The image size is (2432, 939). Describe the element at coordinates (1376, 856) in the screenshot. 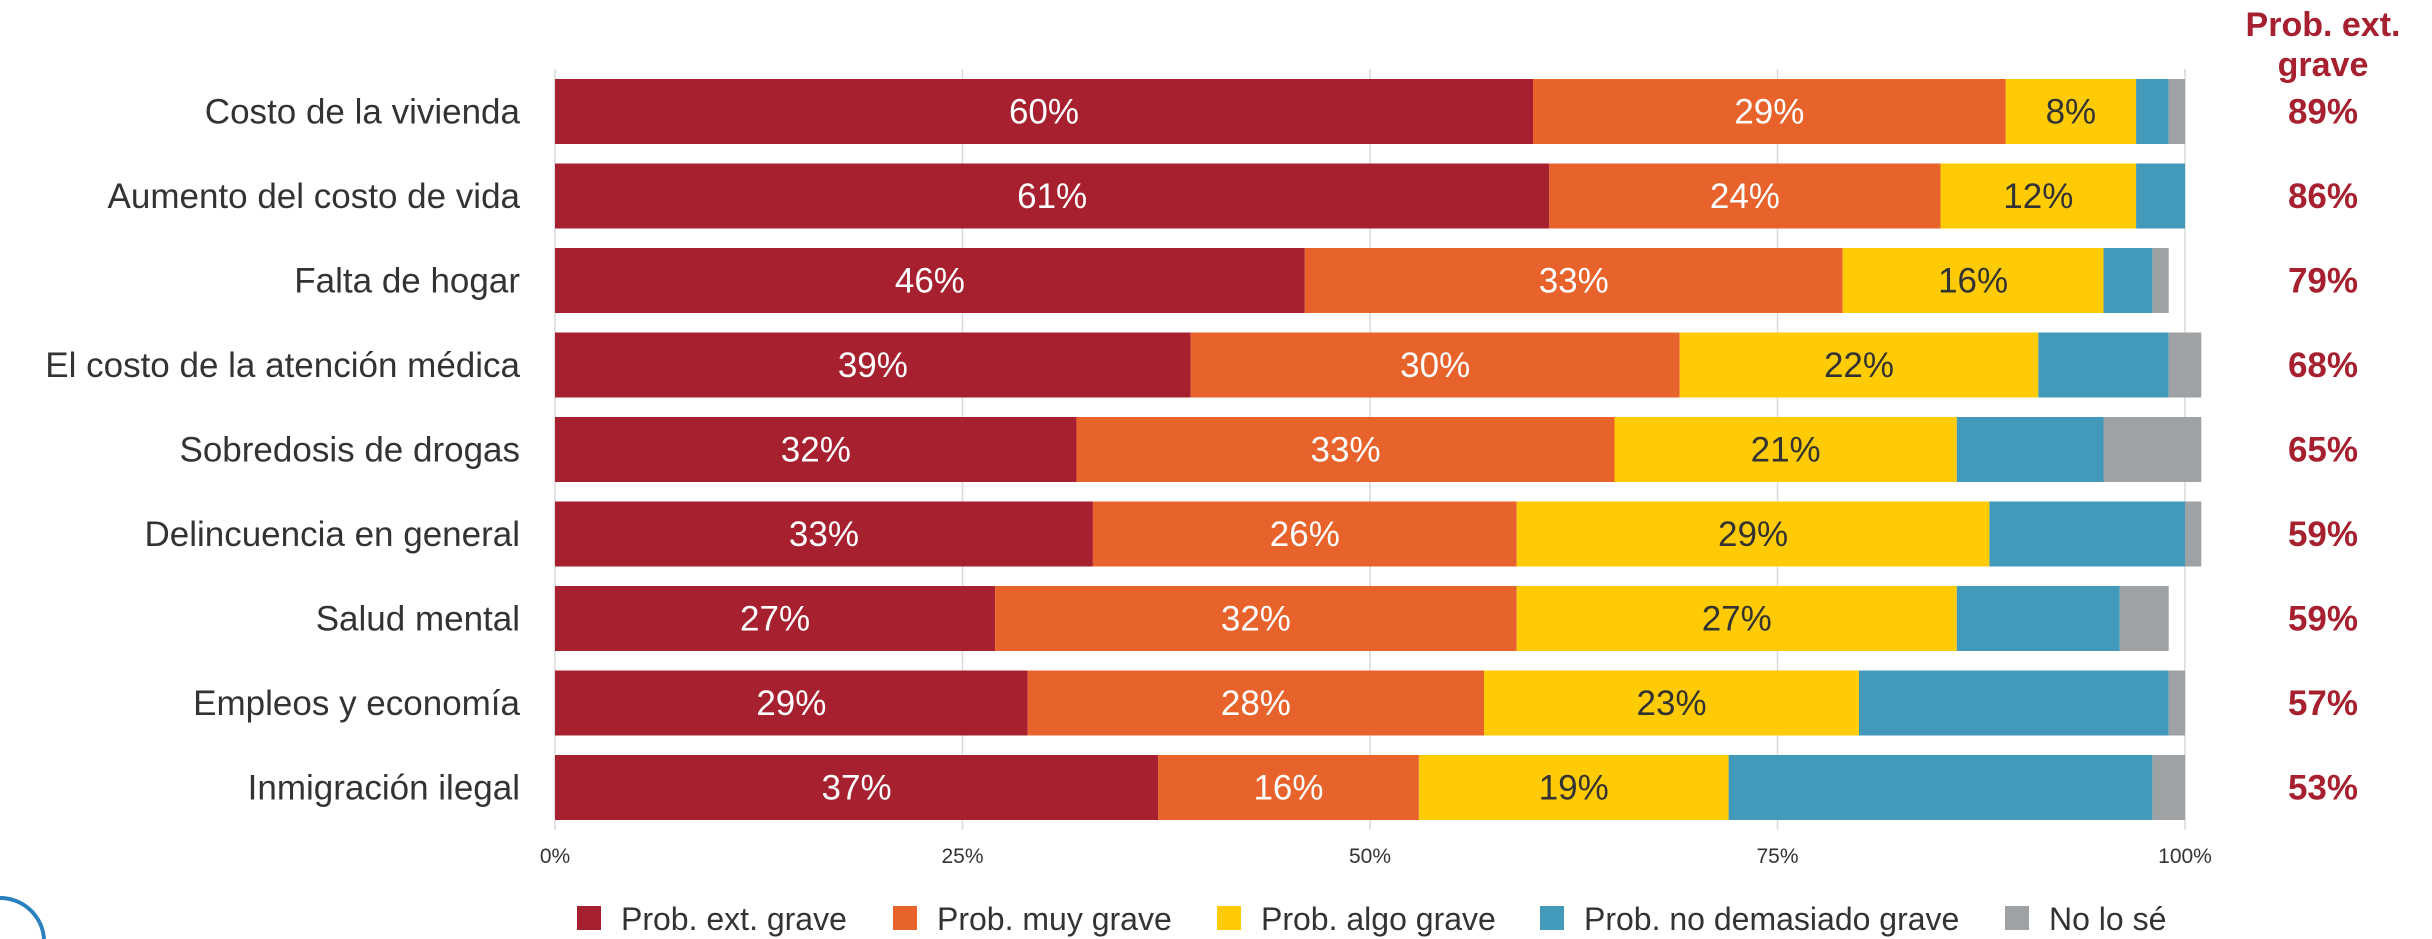

I see `x-axis-tick-labels: 0% 25% 50% 75% 100%` at that location.